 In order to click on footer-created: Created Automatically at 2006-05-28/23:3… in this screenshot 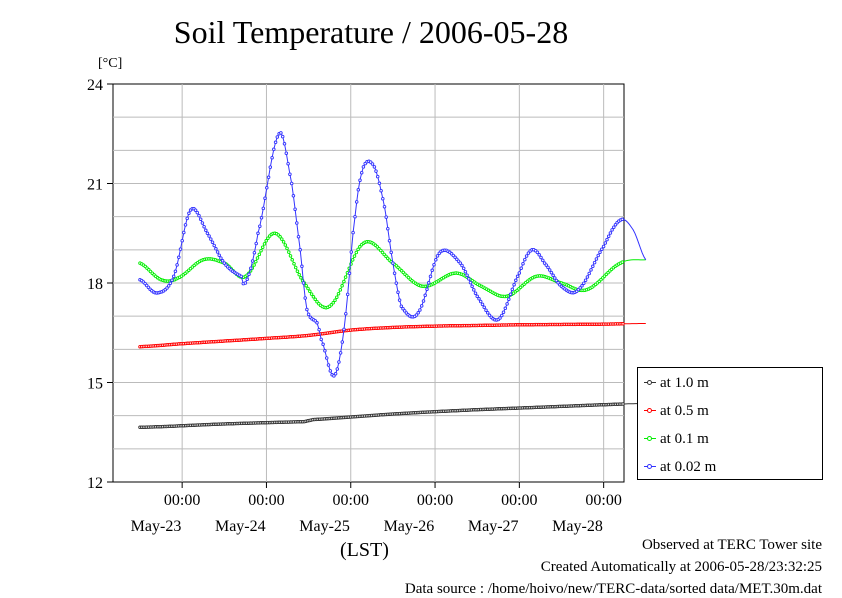, I will do `click(681, 567)`.